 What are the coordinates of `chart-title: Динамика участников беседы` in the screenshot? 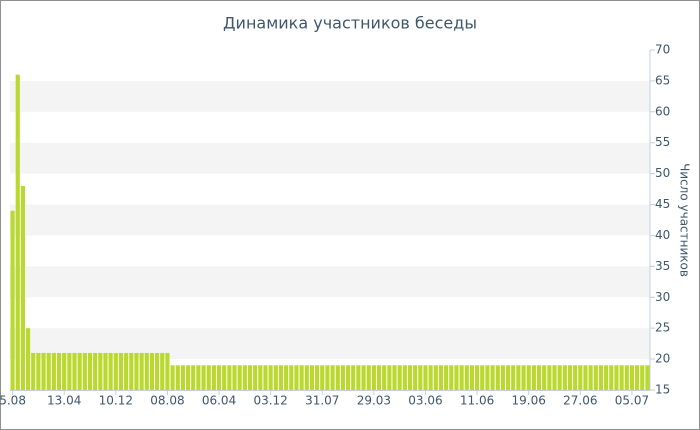 It's located at (350, 23).